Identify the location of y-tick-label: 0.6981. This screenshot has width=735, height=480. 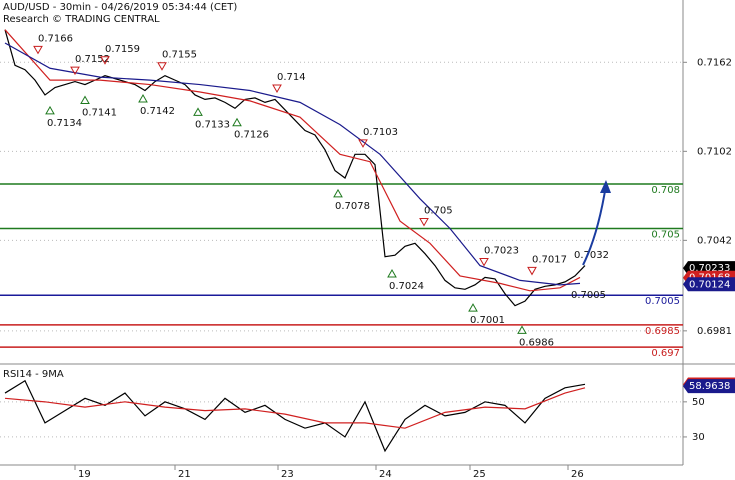
(714, 331).